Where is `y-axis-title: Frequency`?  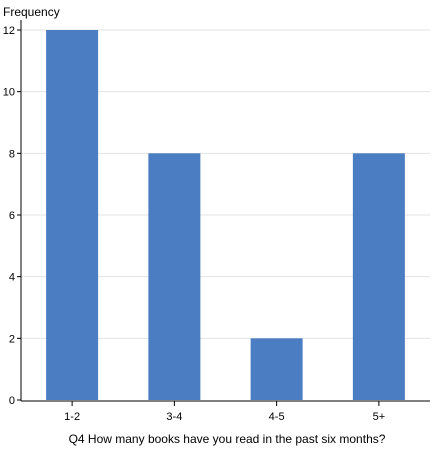 y-axis-title: Frequency is located at coordinates (31, 12).